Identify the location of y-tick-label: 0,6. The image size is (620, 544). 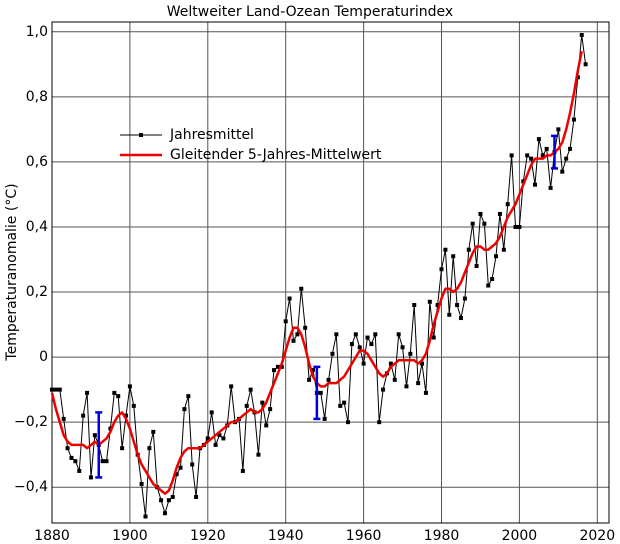
(37, 162).